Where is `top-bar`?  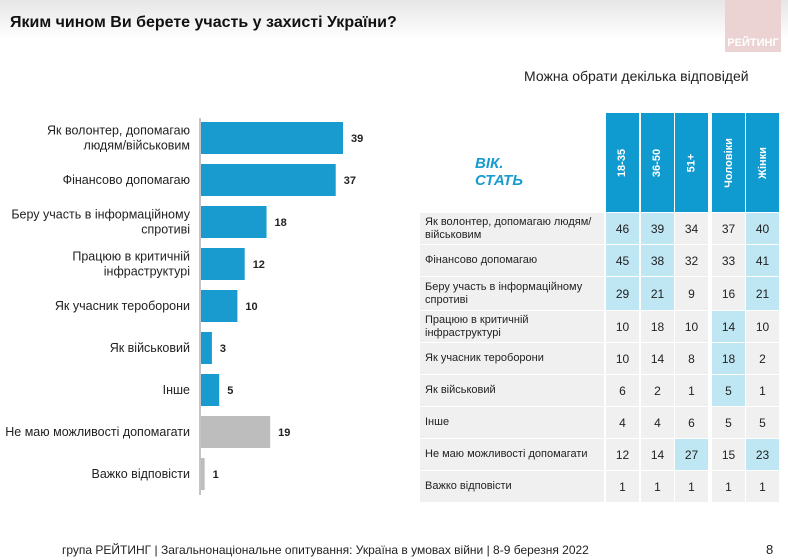 top-bar is located at coordinates (394, 20).